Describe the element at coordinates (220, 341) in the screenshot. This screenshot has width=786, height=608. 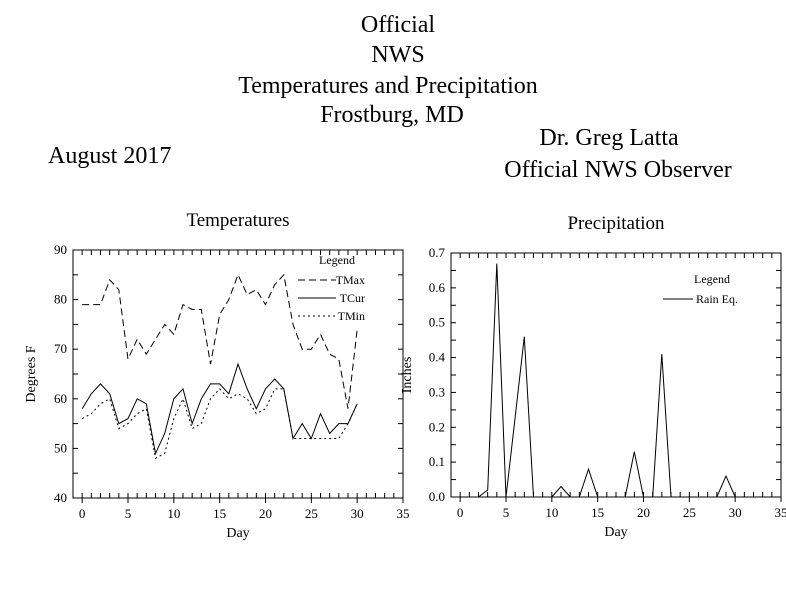
I see `series-line-tmax` at that location.